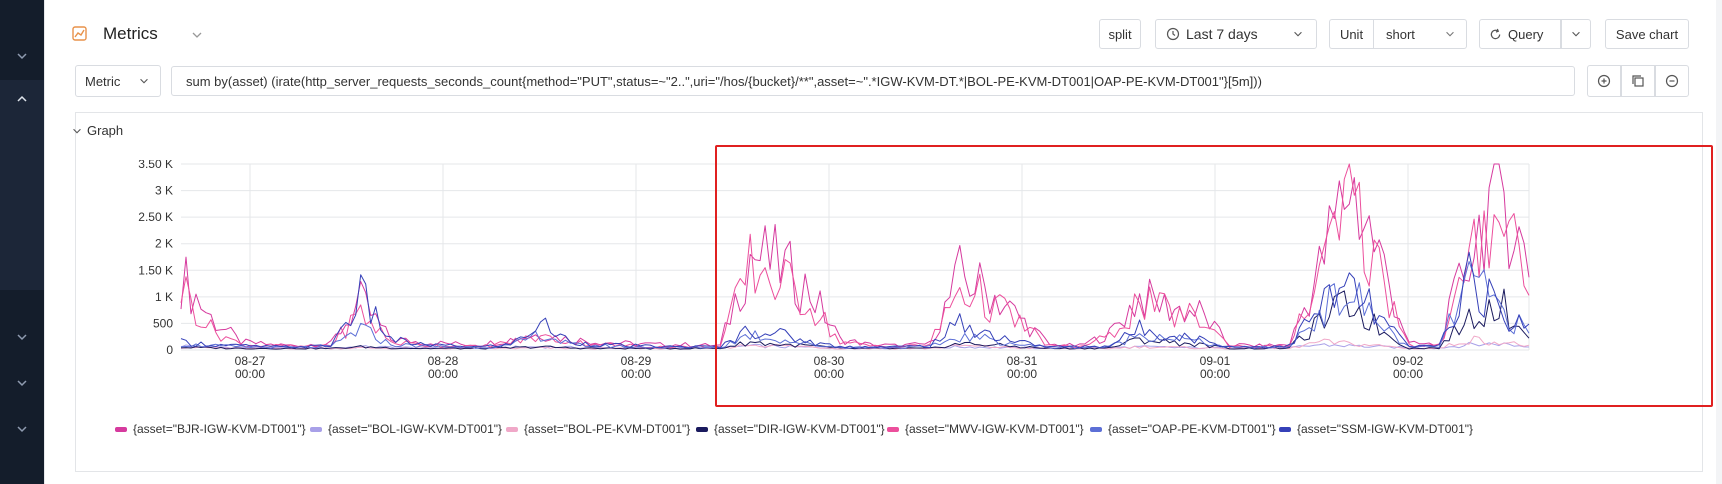 This screenshot has width=1722, height=484. I want to click on copy-icon, so click(1638, 81).